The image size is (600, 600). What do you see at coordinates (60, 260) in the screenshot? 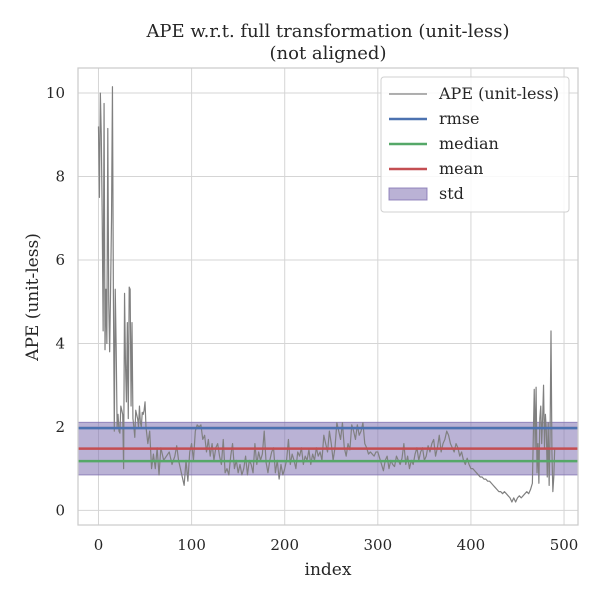
I see `y-tick-label: 6` at bounding box center [60, 260].